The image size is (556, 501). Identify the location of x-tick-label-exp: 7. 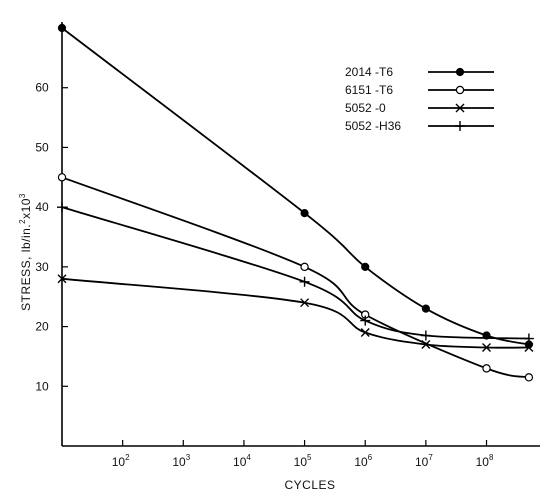
(430, 457).